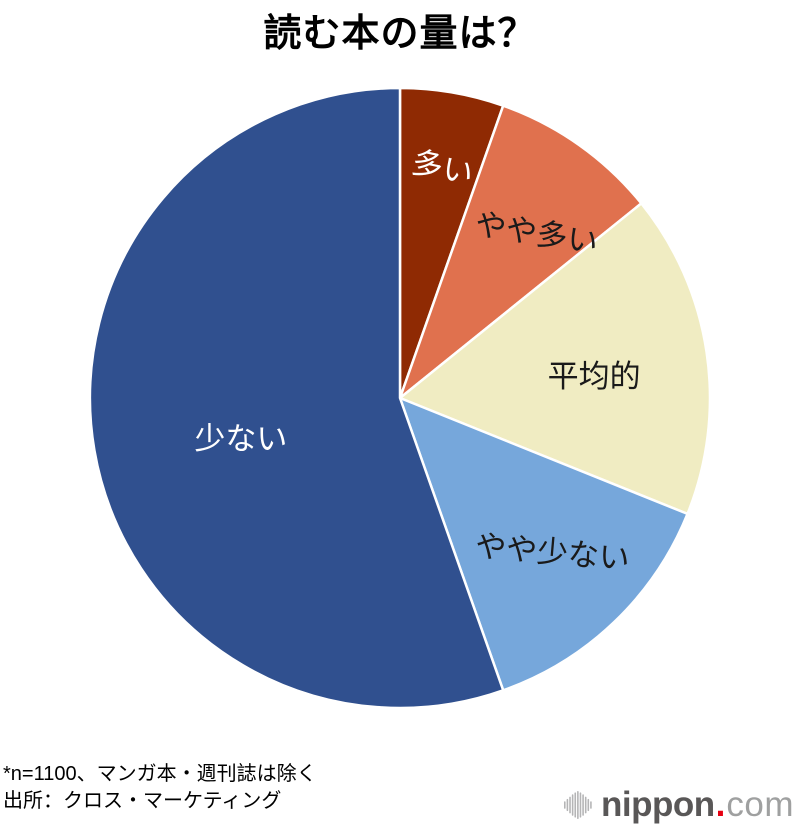 This screenshot has height=828, width=800. I want to click on pie-slice-somewhat-many, so click(520, 252).